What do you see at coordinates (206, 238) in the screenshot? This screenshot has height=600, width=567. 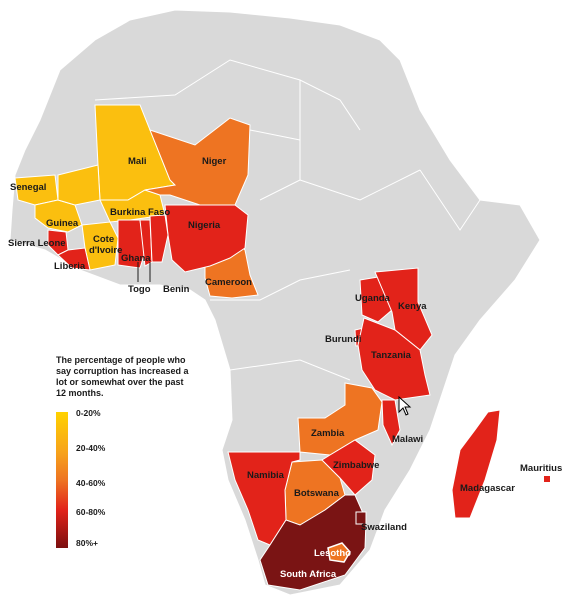 I see `country-nigeria` at bounding box center [206, 238].